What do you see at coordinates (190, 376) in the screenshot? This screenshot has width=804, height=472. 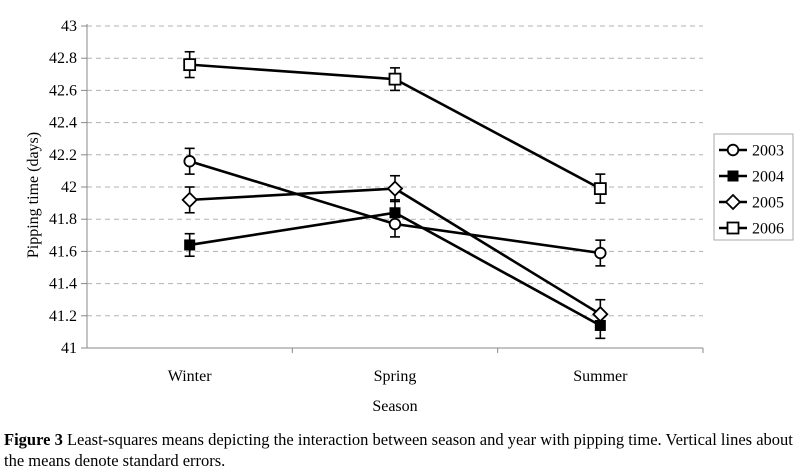 I see `x-category-label: Winter` at bounding box center [190, 376].